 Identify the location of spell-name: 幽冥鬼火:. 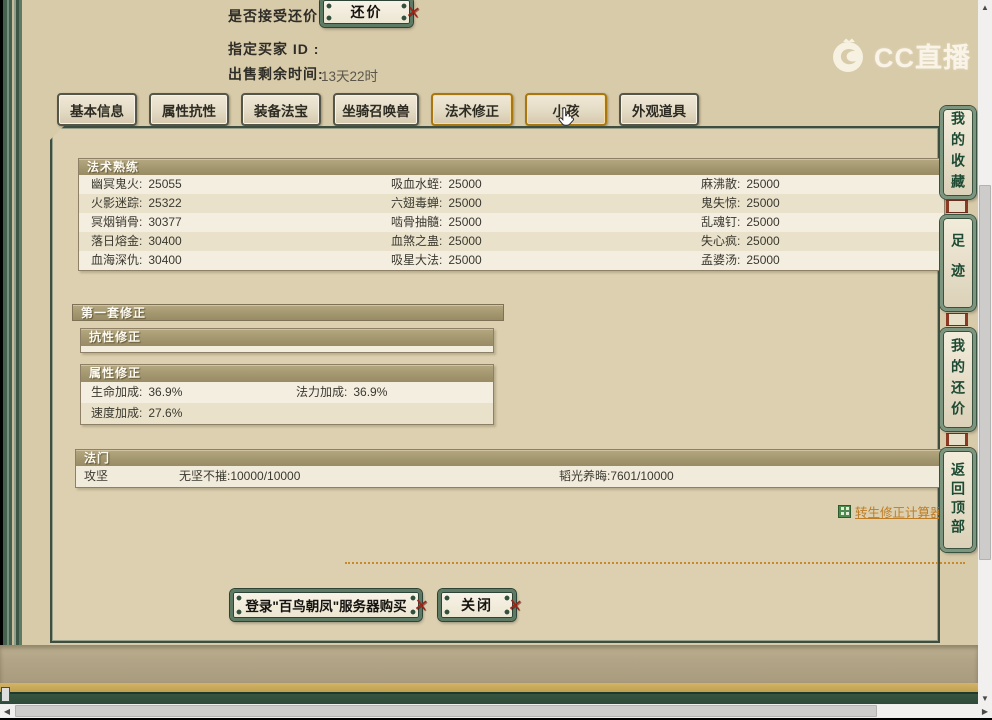
(117, 184).